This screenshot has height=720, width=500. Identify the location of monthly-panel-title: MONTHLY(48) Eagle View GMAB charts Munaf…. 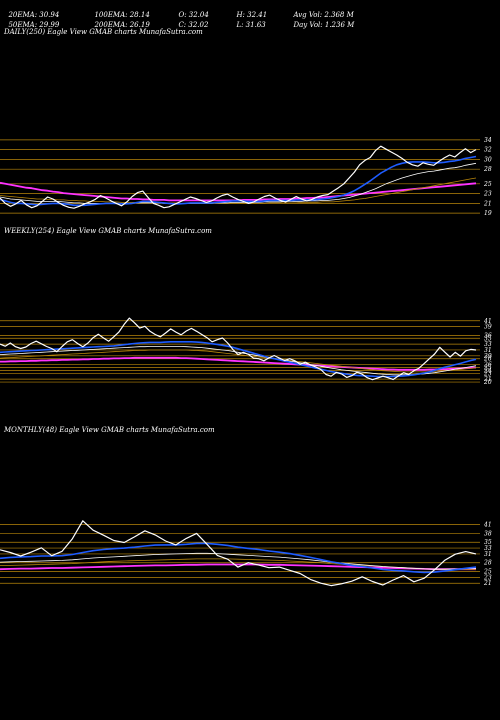
(109, 430).